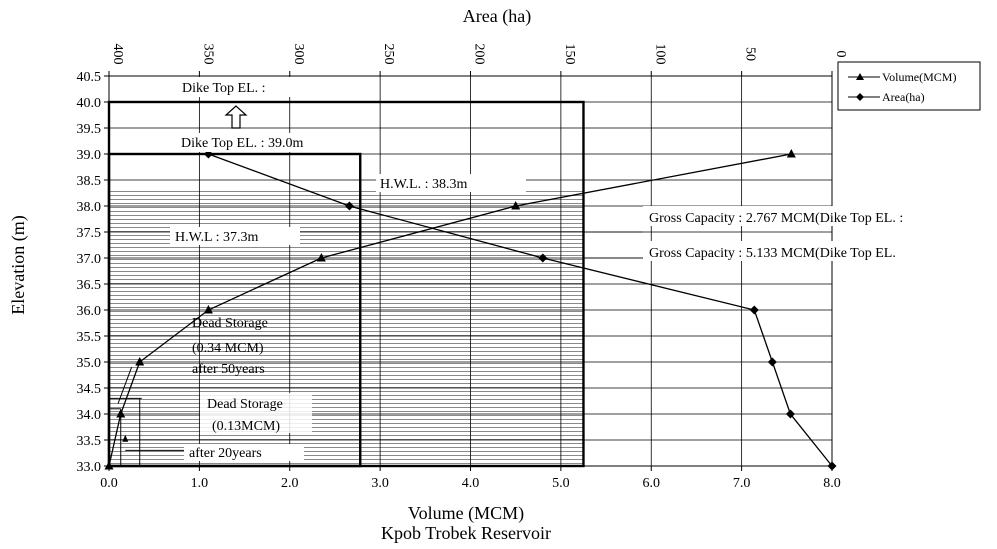 Image resolution: width=997 pixels, height=549 pixels. I want to click on dead-storage-b3-bg, so click(244, 452).